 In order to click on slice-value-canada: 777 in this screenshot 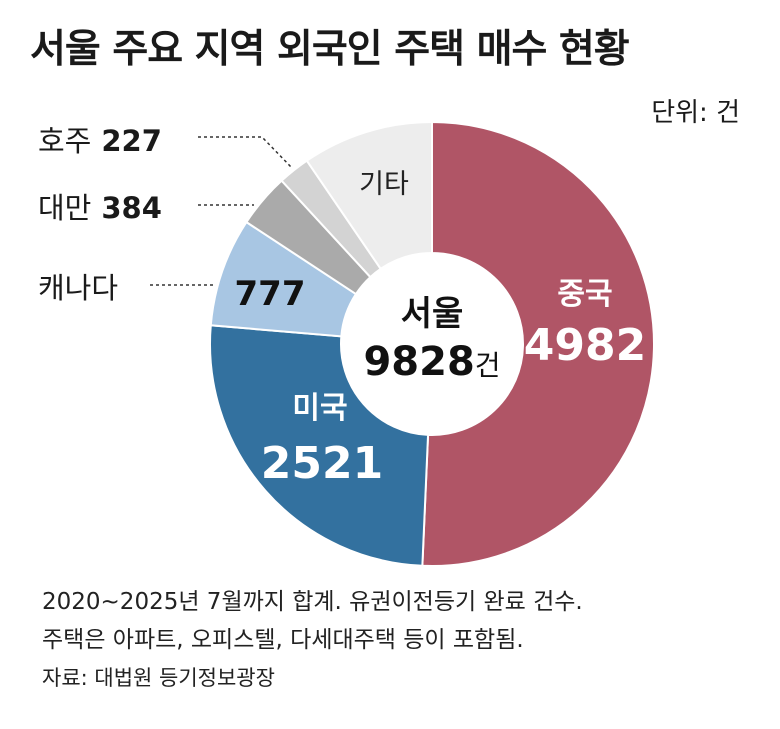, I will do `click(270, 294)`.